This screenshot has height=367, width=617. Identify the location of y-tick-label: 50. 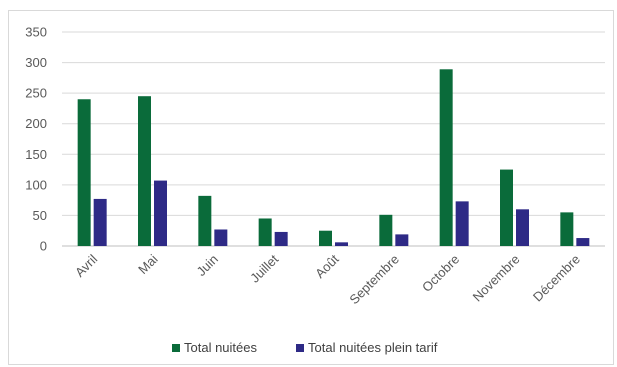
(40, 215).